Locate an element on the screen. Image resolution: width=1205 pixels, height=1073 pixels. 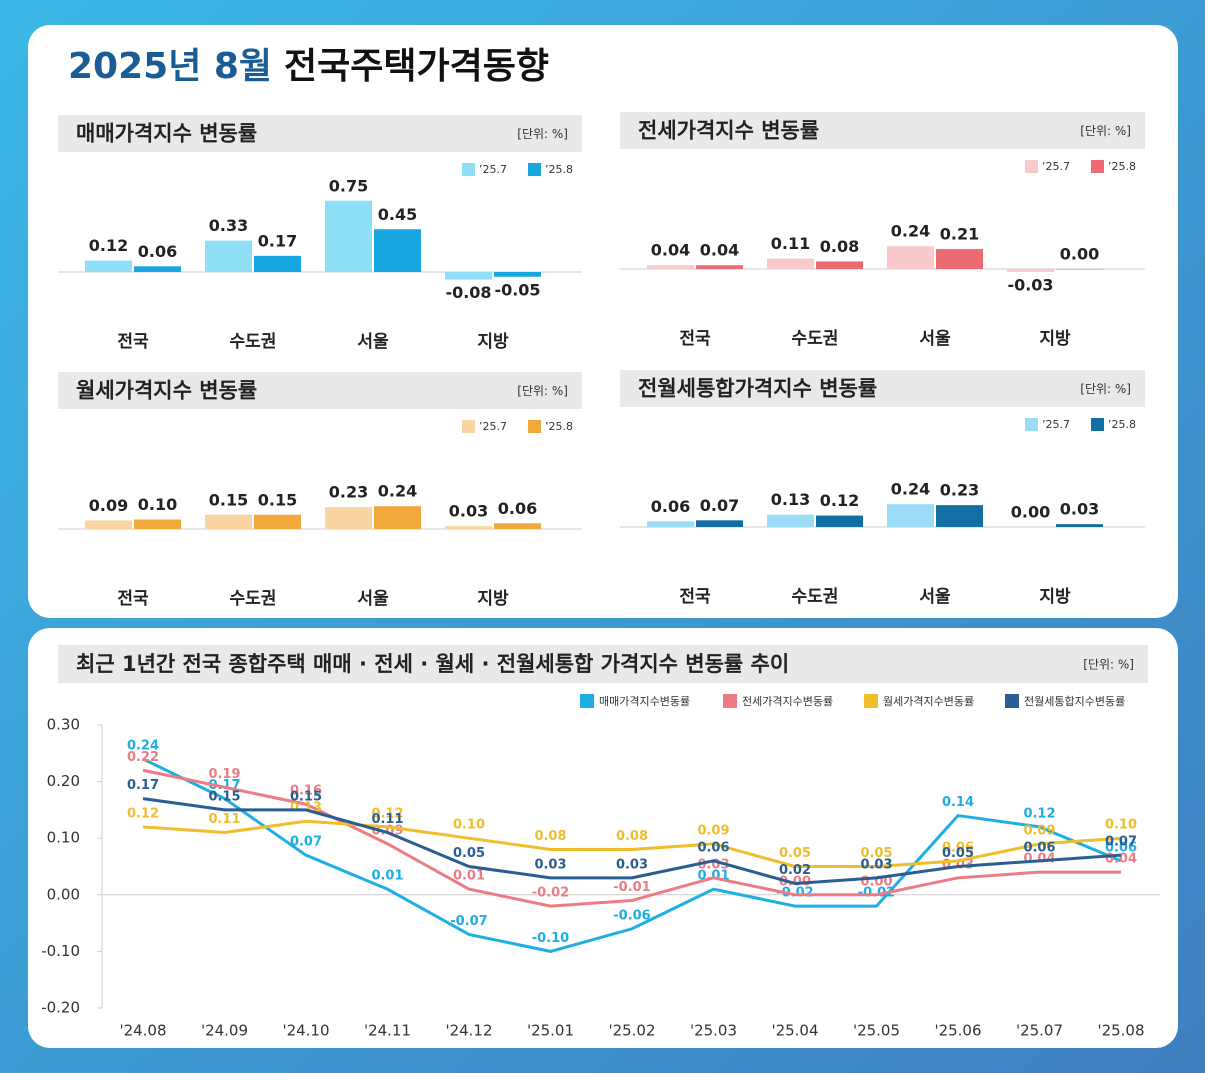
x-tick-label: '25.01 is located at coordinates (550, 1031).